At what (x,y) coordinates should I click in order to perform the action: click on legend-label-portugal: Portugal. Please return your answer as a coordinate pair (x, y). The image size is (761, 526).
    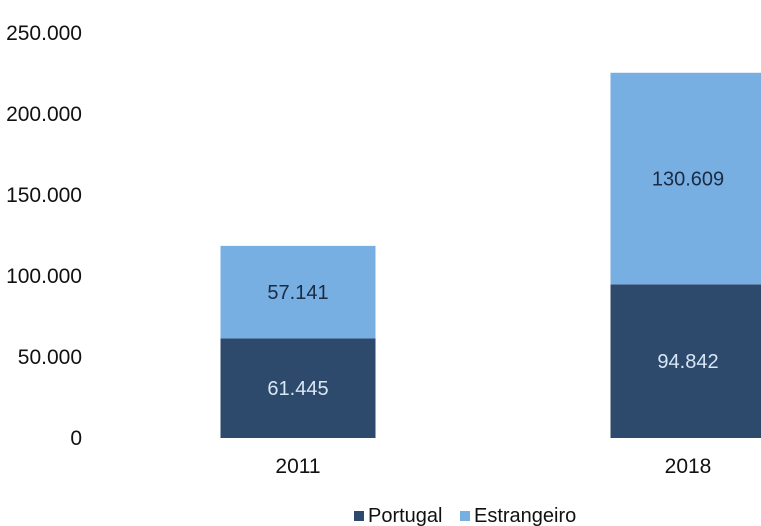
    Looking at the image, I should click on (405, 515).